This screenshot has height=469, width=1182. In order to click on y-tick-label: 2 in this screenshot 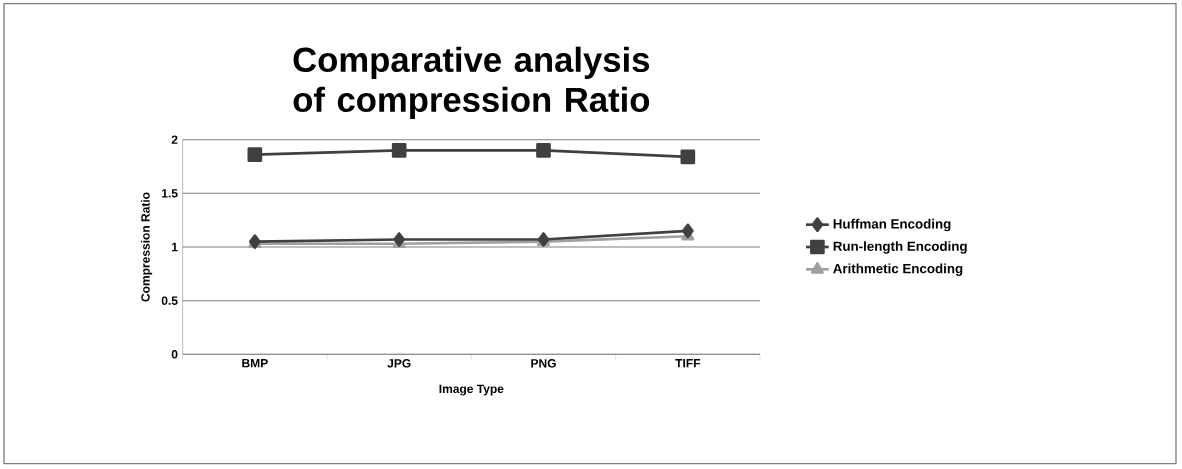, I will do `click(174, 139)`.